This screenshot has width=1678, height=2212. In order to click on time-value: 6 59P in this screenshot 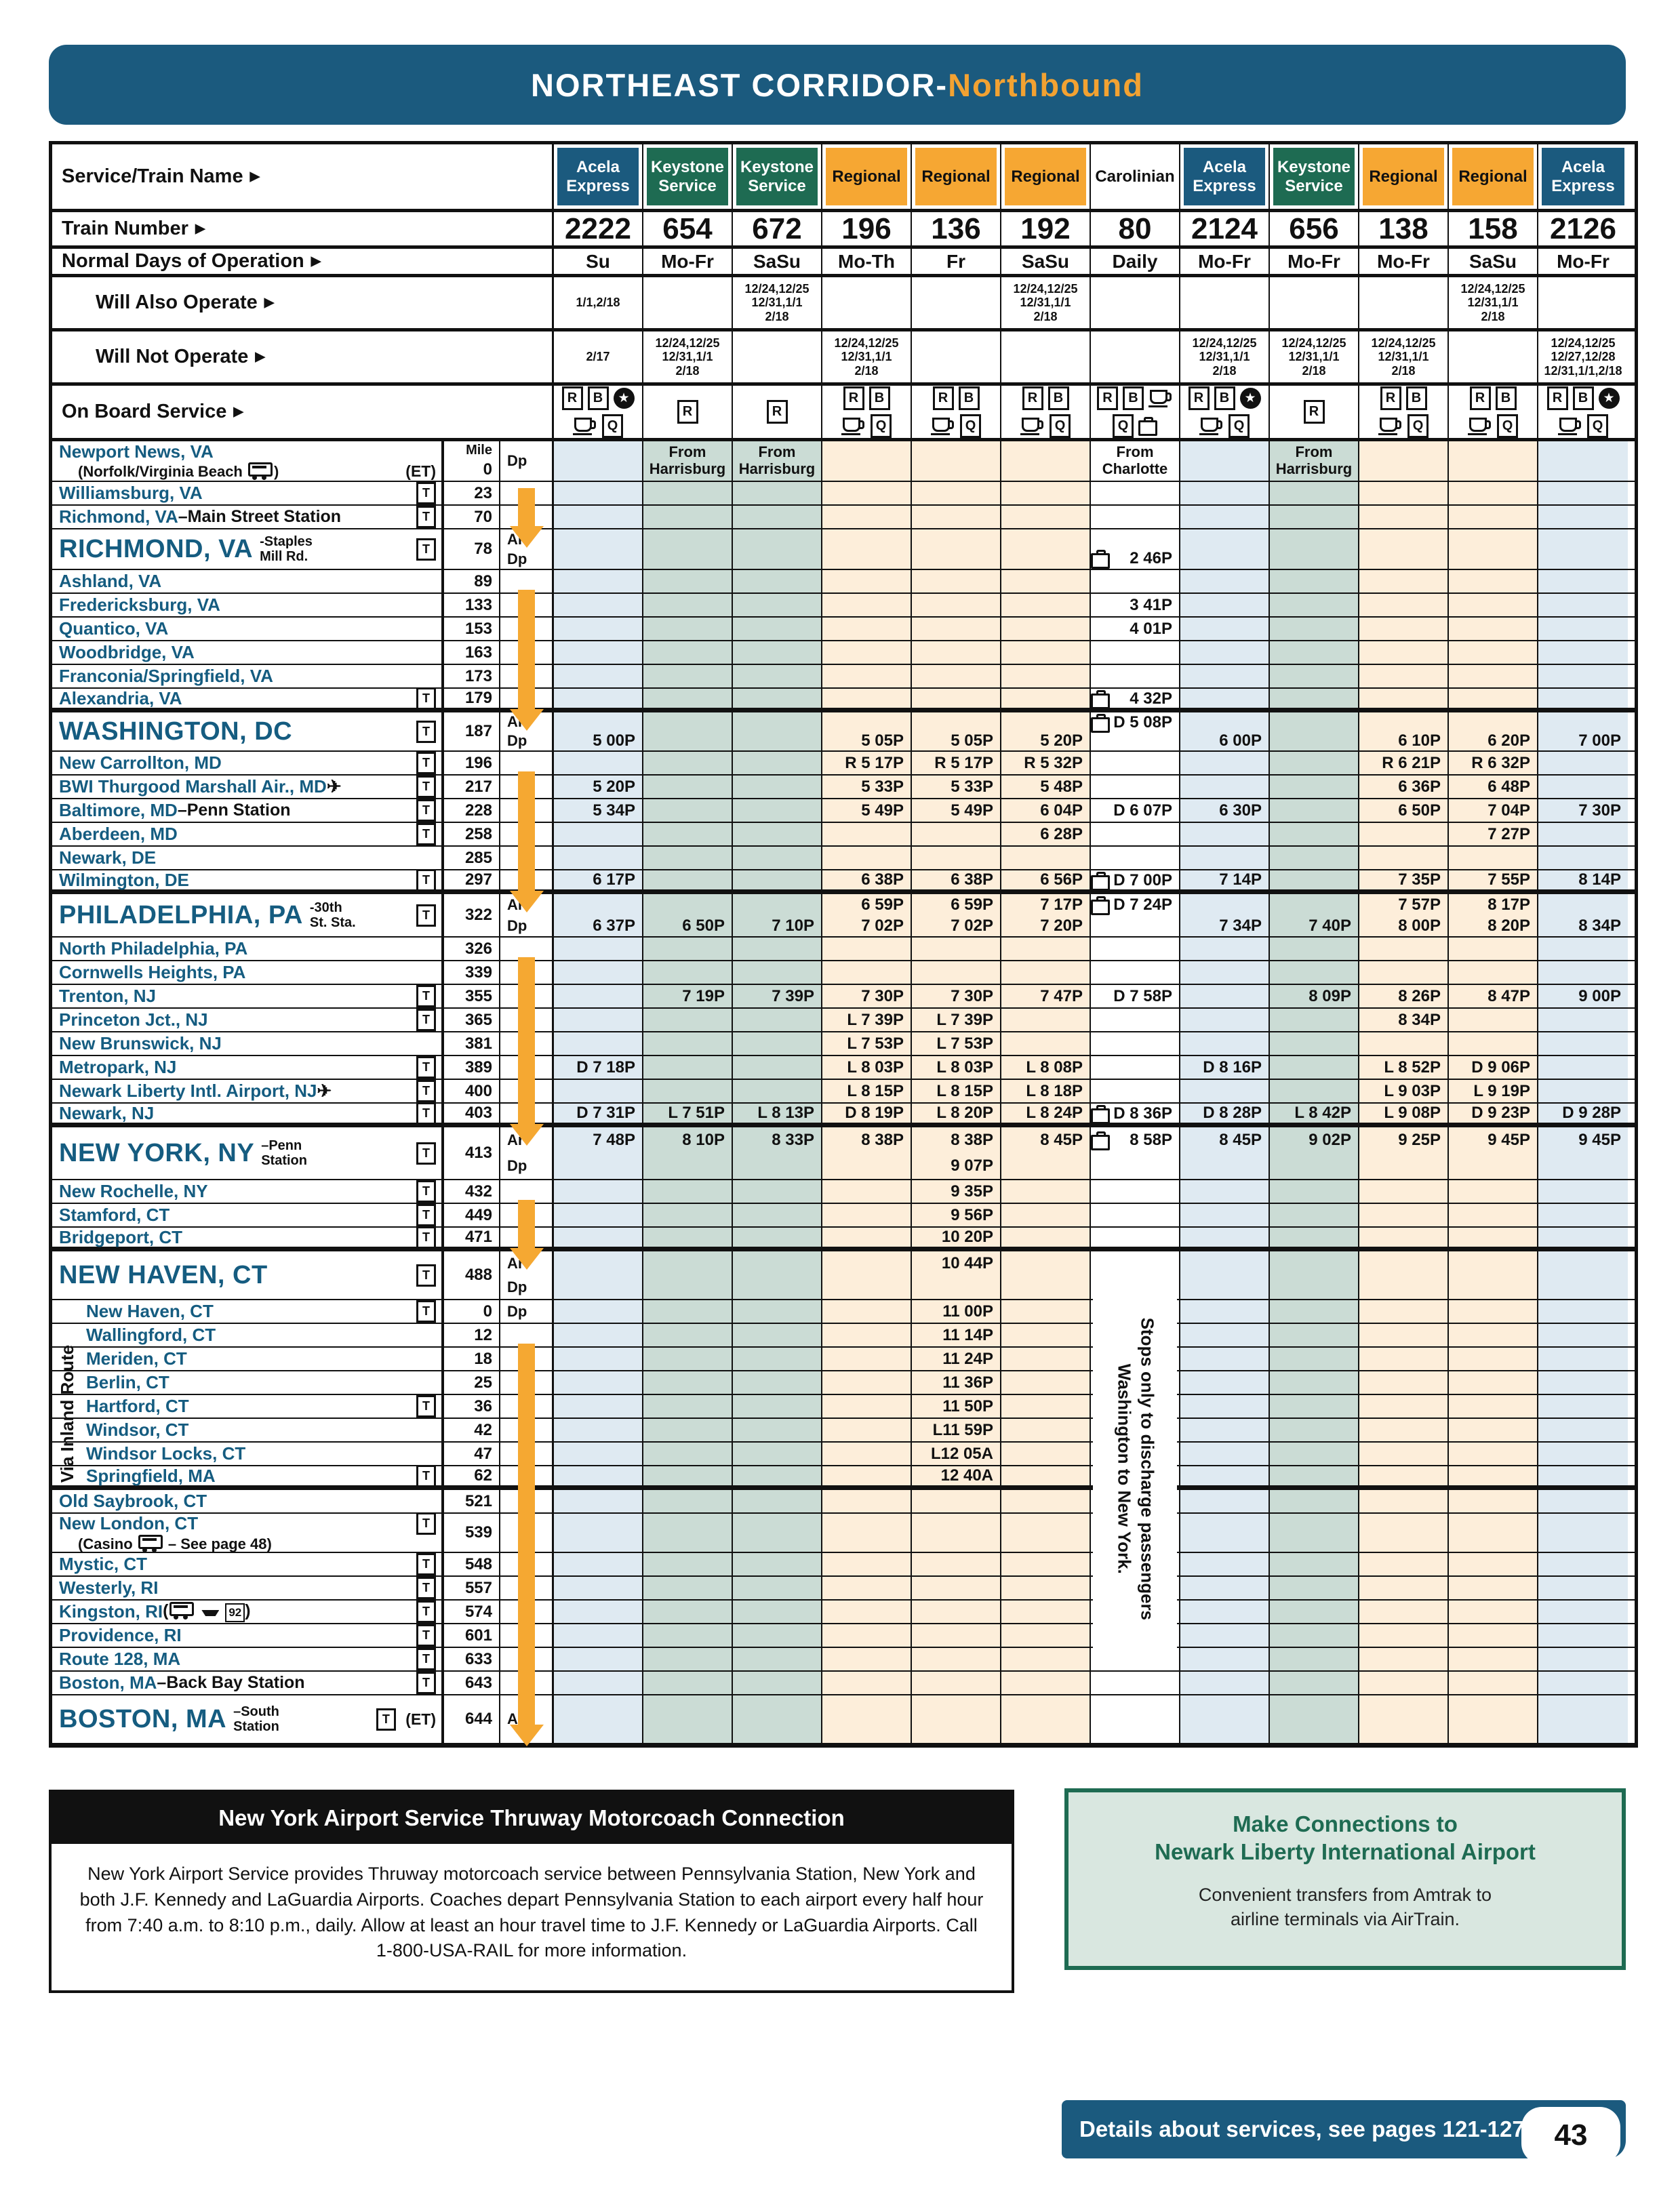, I will do `click(972, 904)`.